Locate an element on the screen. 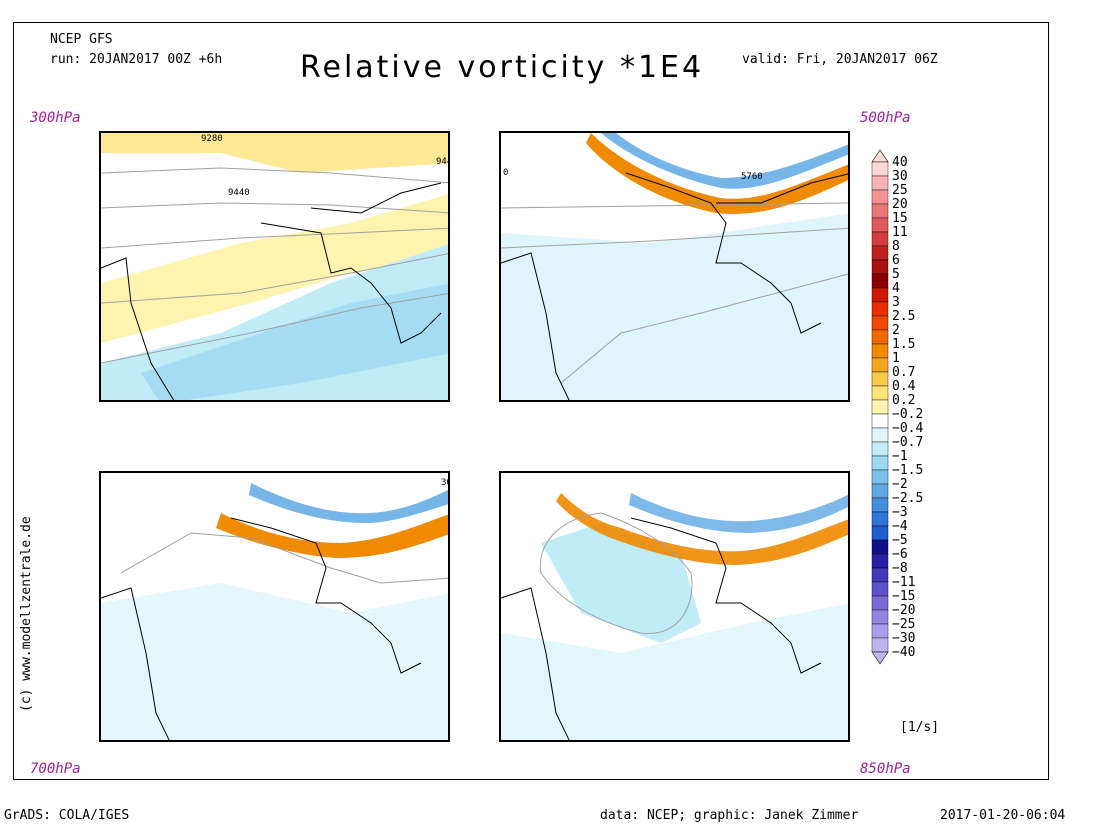  contour-label: 944 is located at coordinates (443, 162).